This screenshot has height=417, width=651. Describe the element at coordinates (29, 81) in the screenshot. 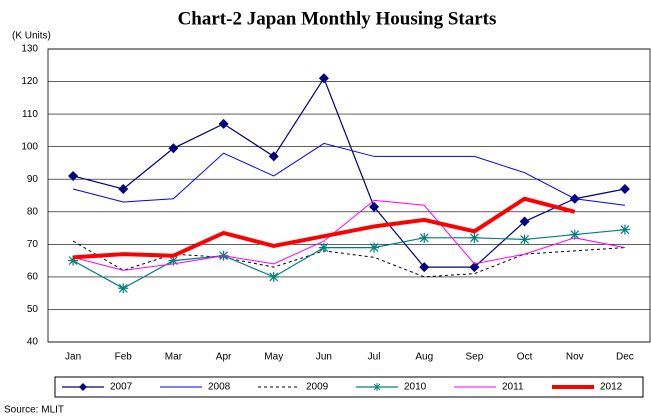

I see `y-tick-label: 120` at that location.